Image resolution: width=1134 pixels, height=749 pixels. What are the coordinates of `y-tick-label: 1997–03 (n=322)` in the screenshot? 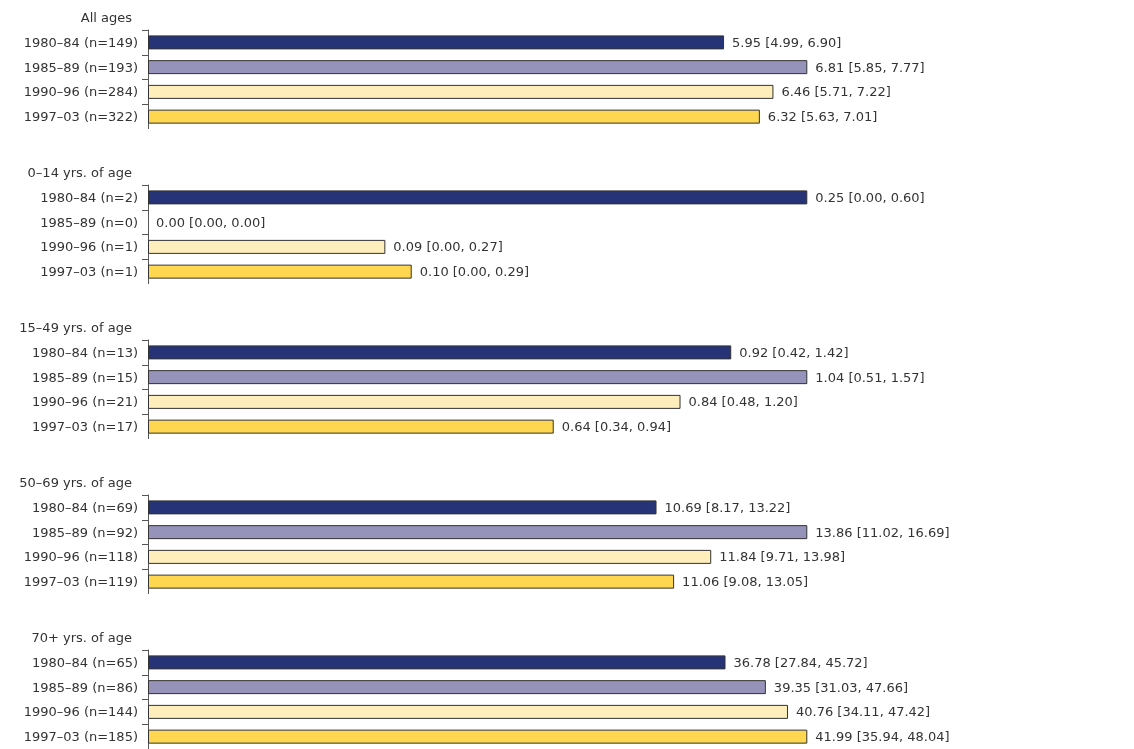 It's located at (80, 117).